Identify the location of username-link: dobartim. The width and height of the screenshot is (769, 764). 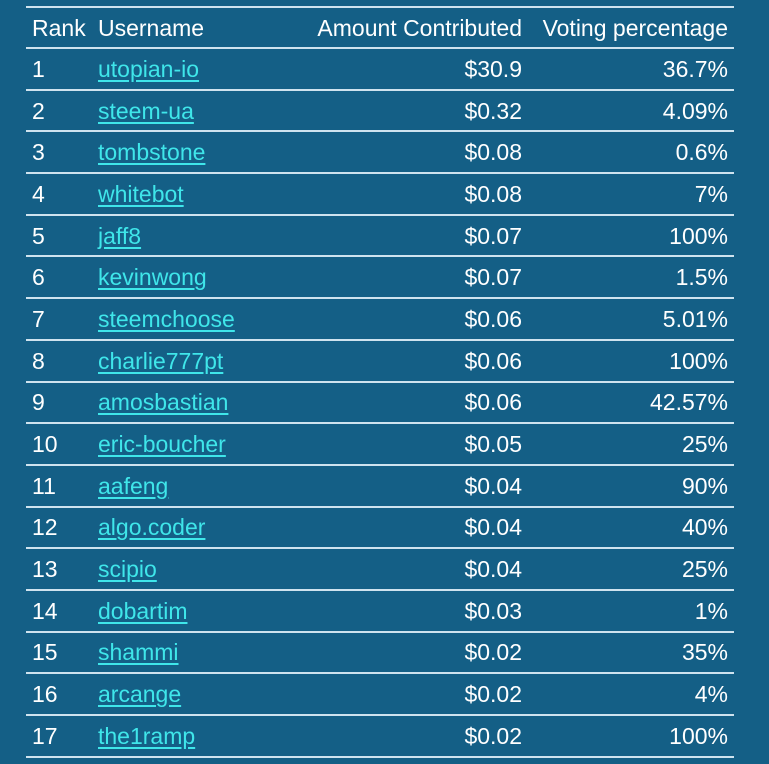
(143, 610).